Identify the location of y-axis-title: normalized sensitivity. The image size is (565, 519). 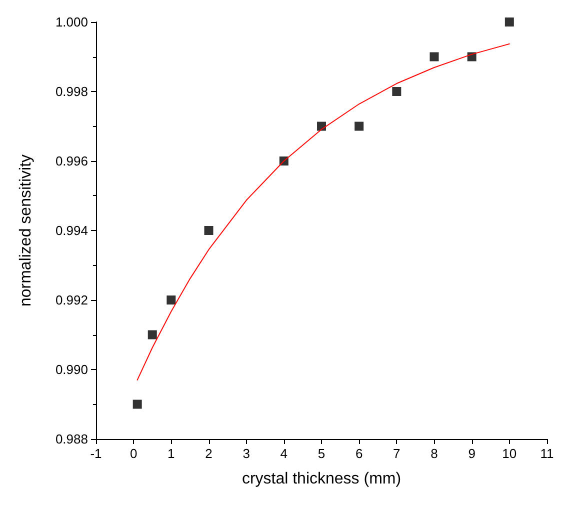
(26, 230).